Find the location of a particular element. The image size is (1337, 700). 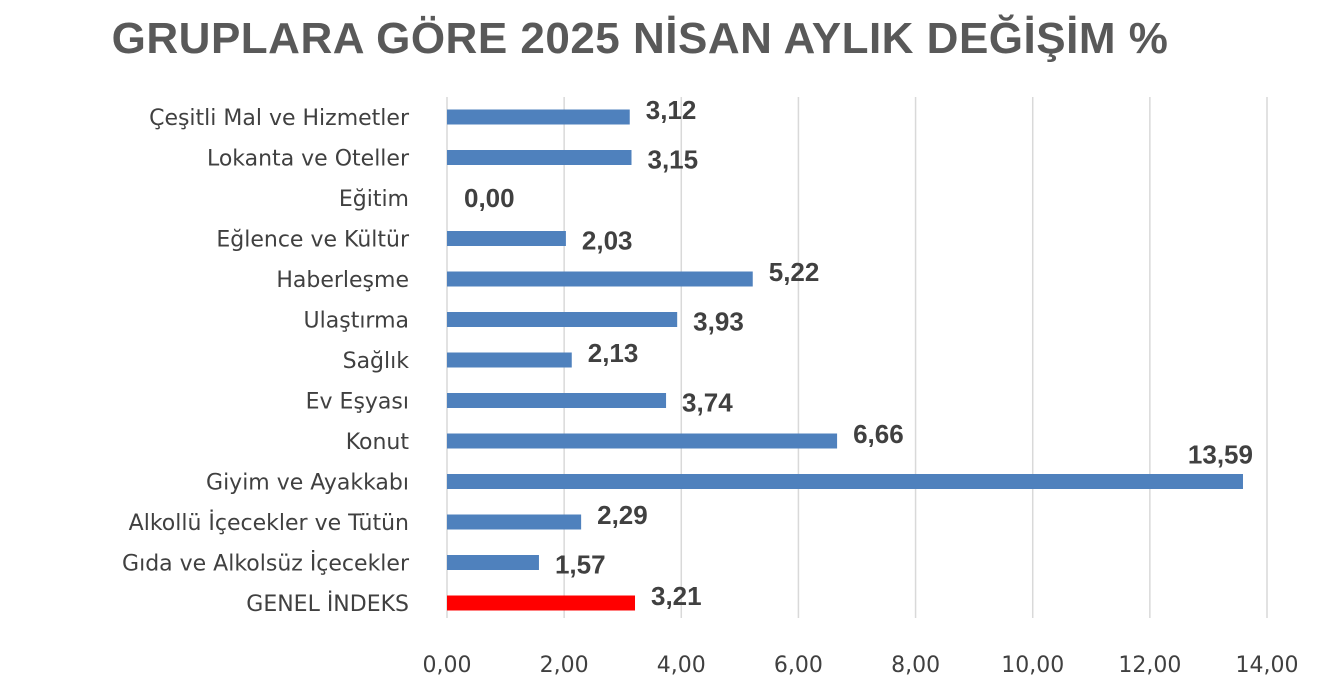

category-label: Eğitim is located at coordinates (374, 199).